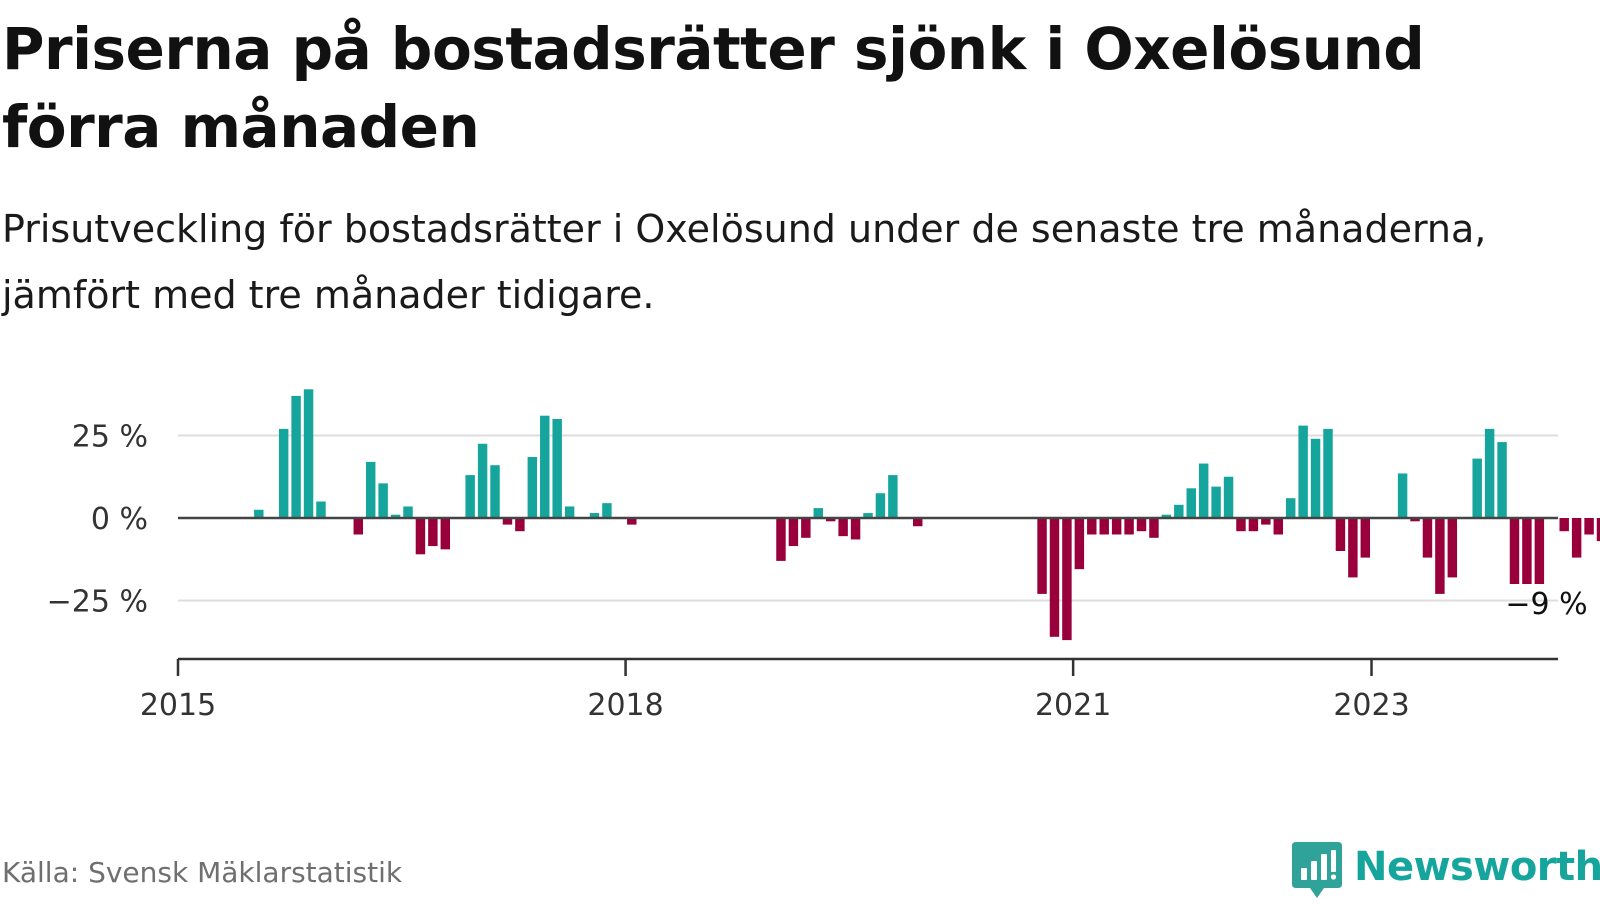 This screenshot has width=1600, height=904. What do you see at coordinates (119, 519) in the screenshot?
I see `y-tick-label: 0 %` at bounding box center [119, 519].